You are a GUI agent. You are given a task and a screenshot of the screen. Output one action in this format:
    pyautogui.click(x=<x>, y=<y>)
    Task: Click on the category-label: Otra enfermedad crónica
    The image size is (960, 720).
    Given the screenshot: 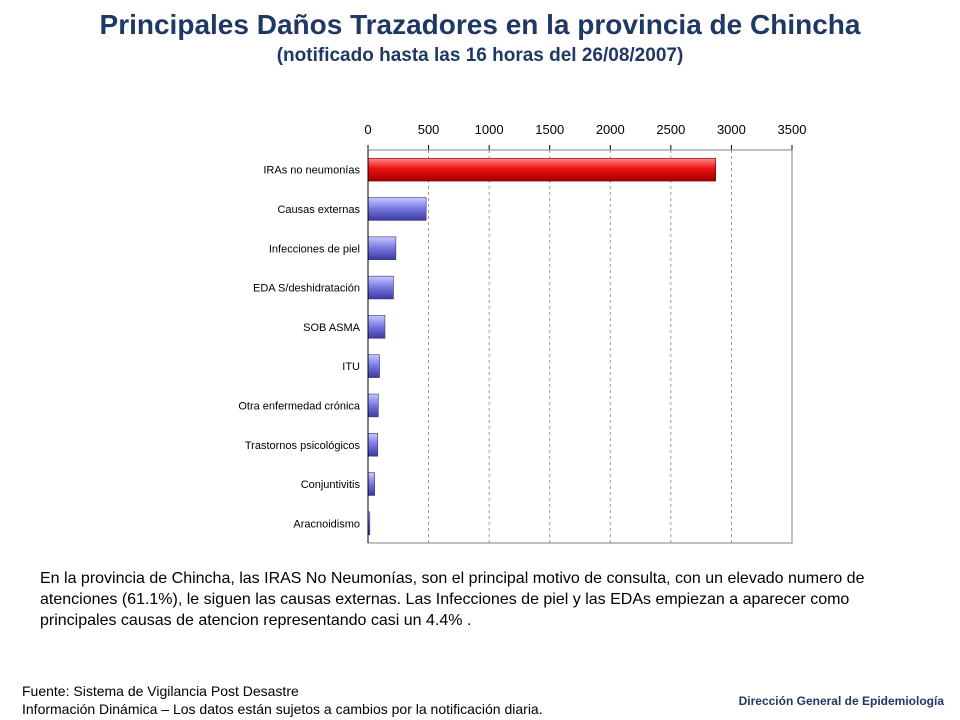 What is the action you would take?
    pyautogui.click(x=299, y=406)
    